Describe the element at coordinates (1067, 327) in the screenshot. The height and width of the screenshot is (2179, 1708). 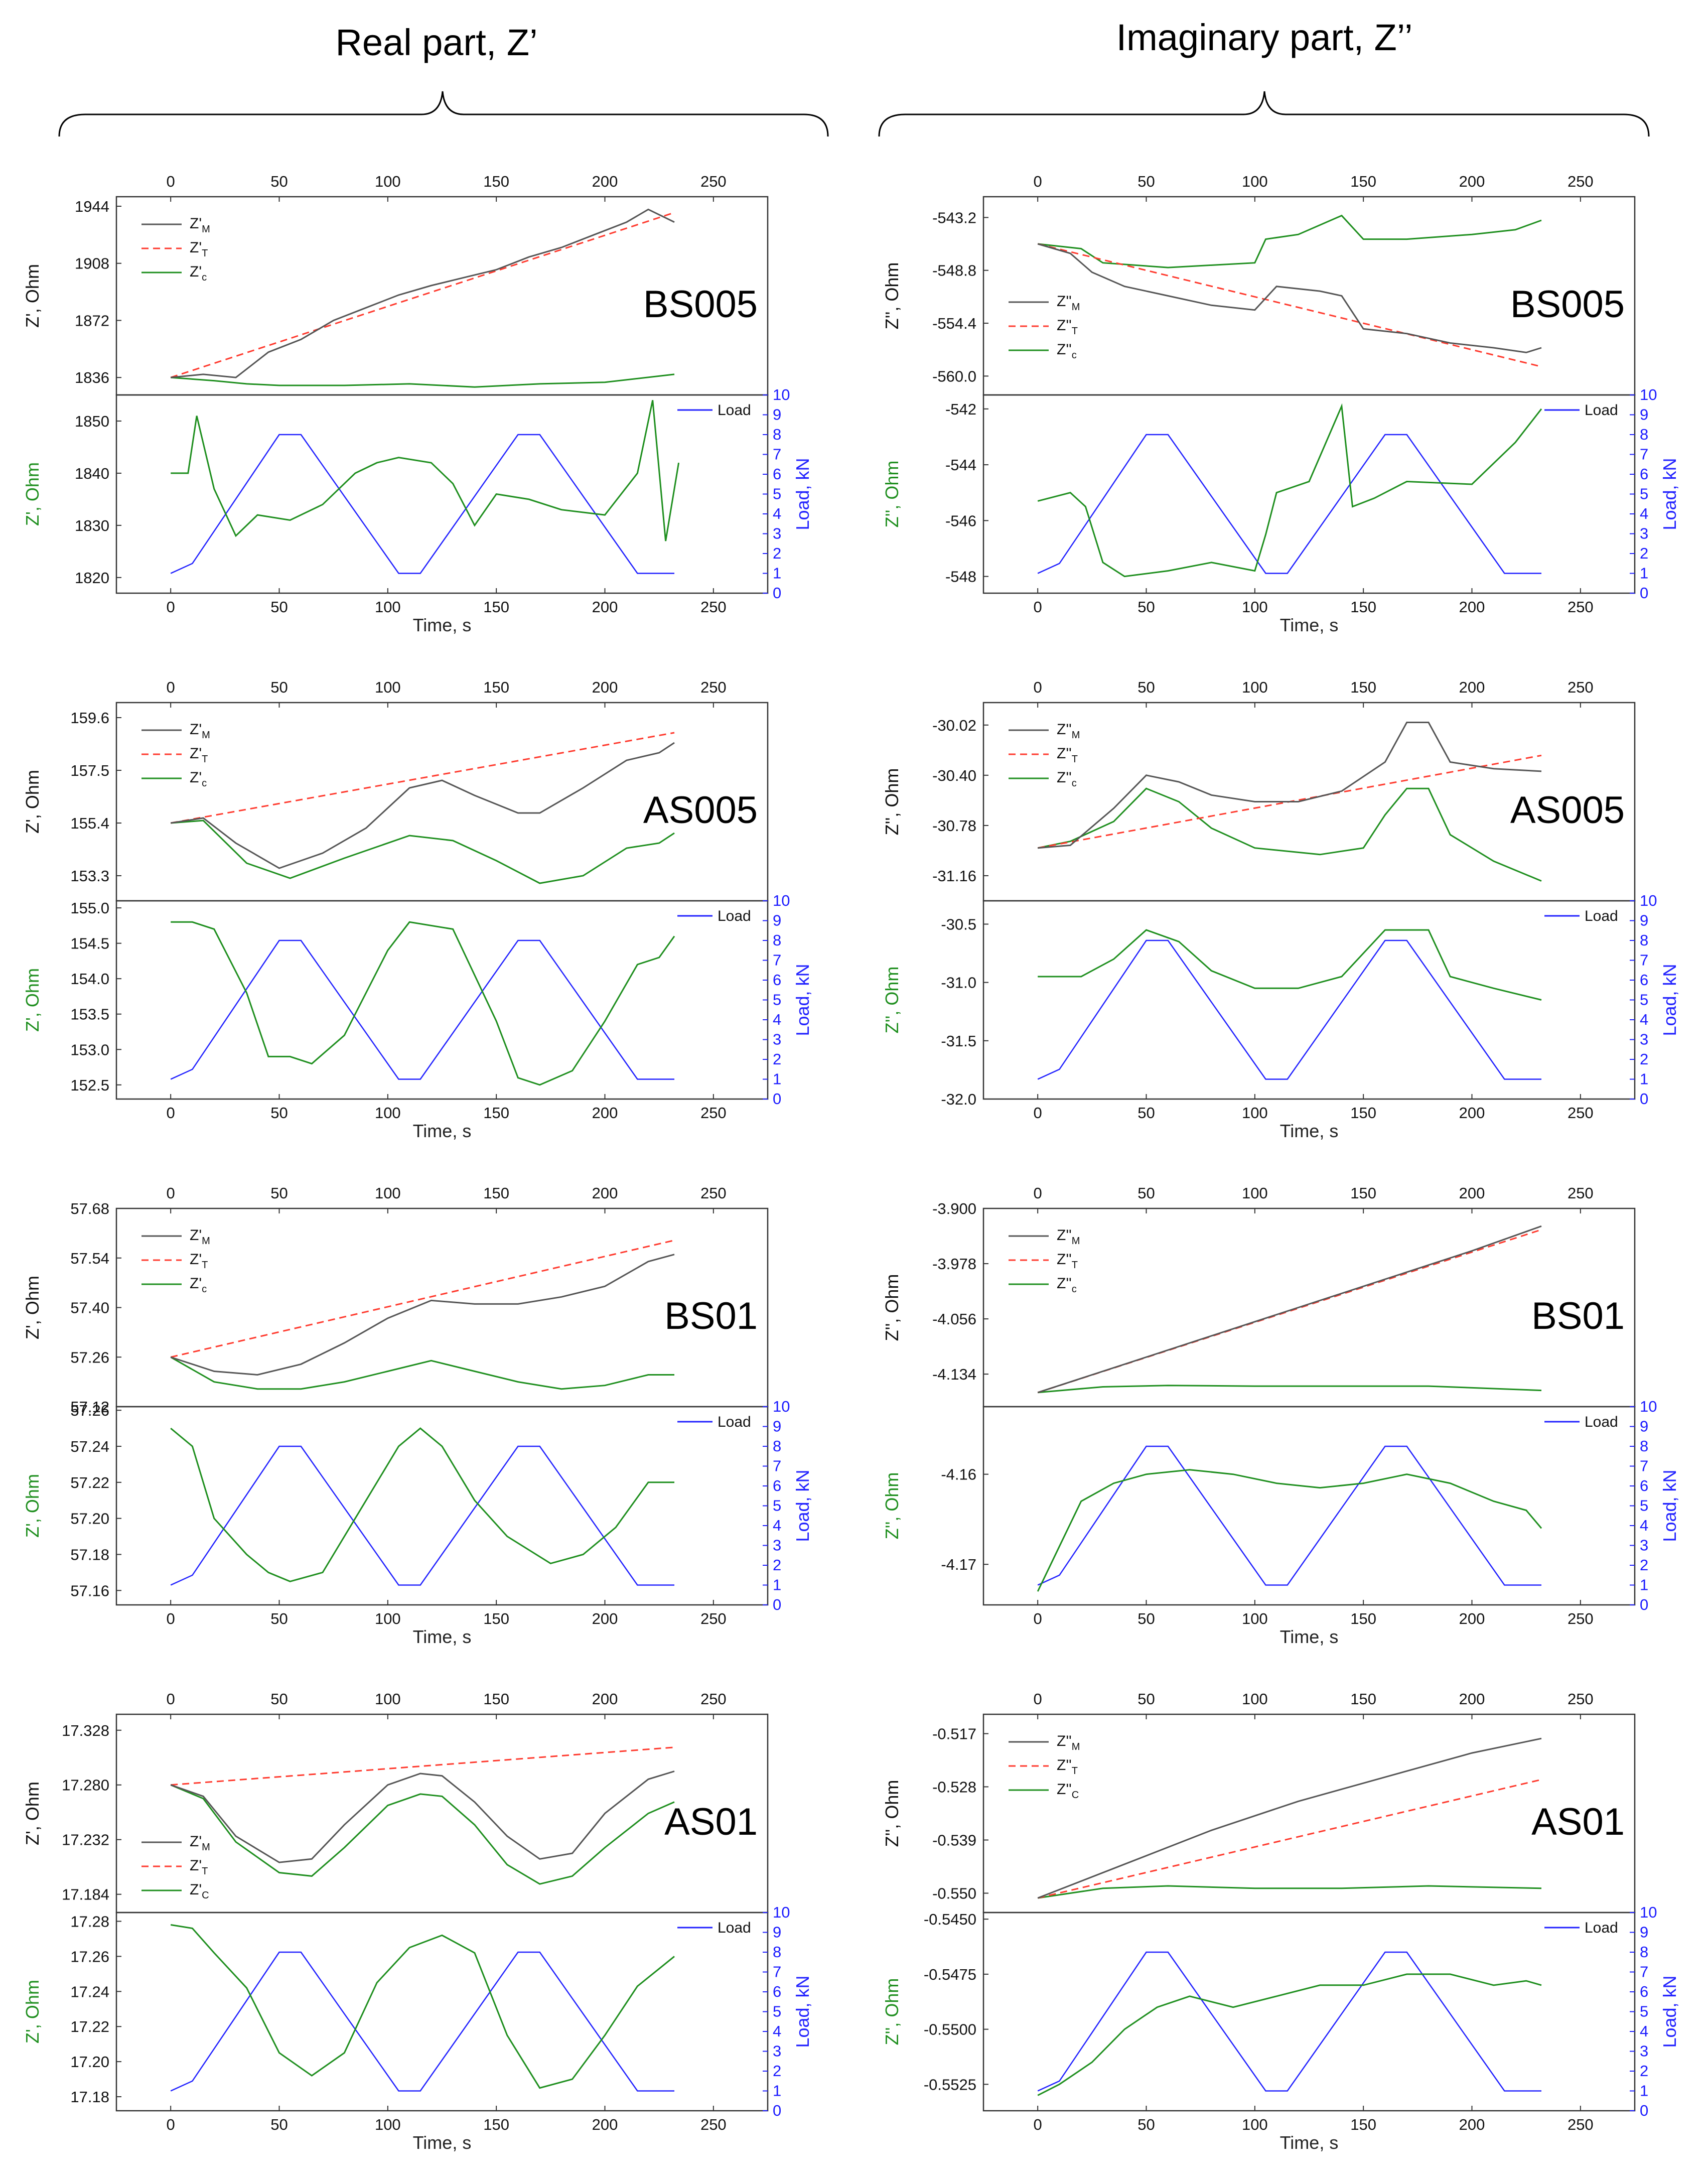
I see `legend-label-trend: Z''T` at that location.